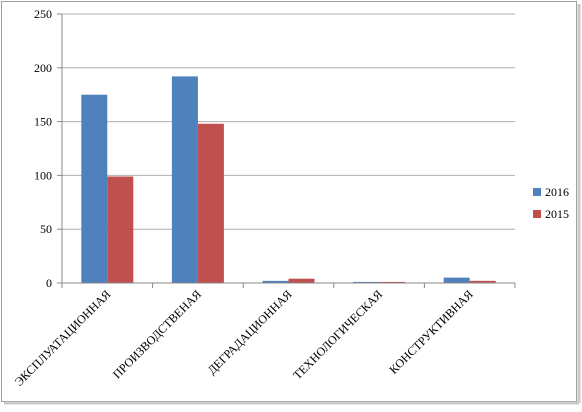 This screenshot has height=412, width=582. I want to click on legend-label: 2015, so click(557, 214).